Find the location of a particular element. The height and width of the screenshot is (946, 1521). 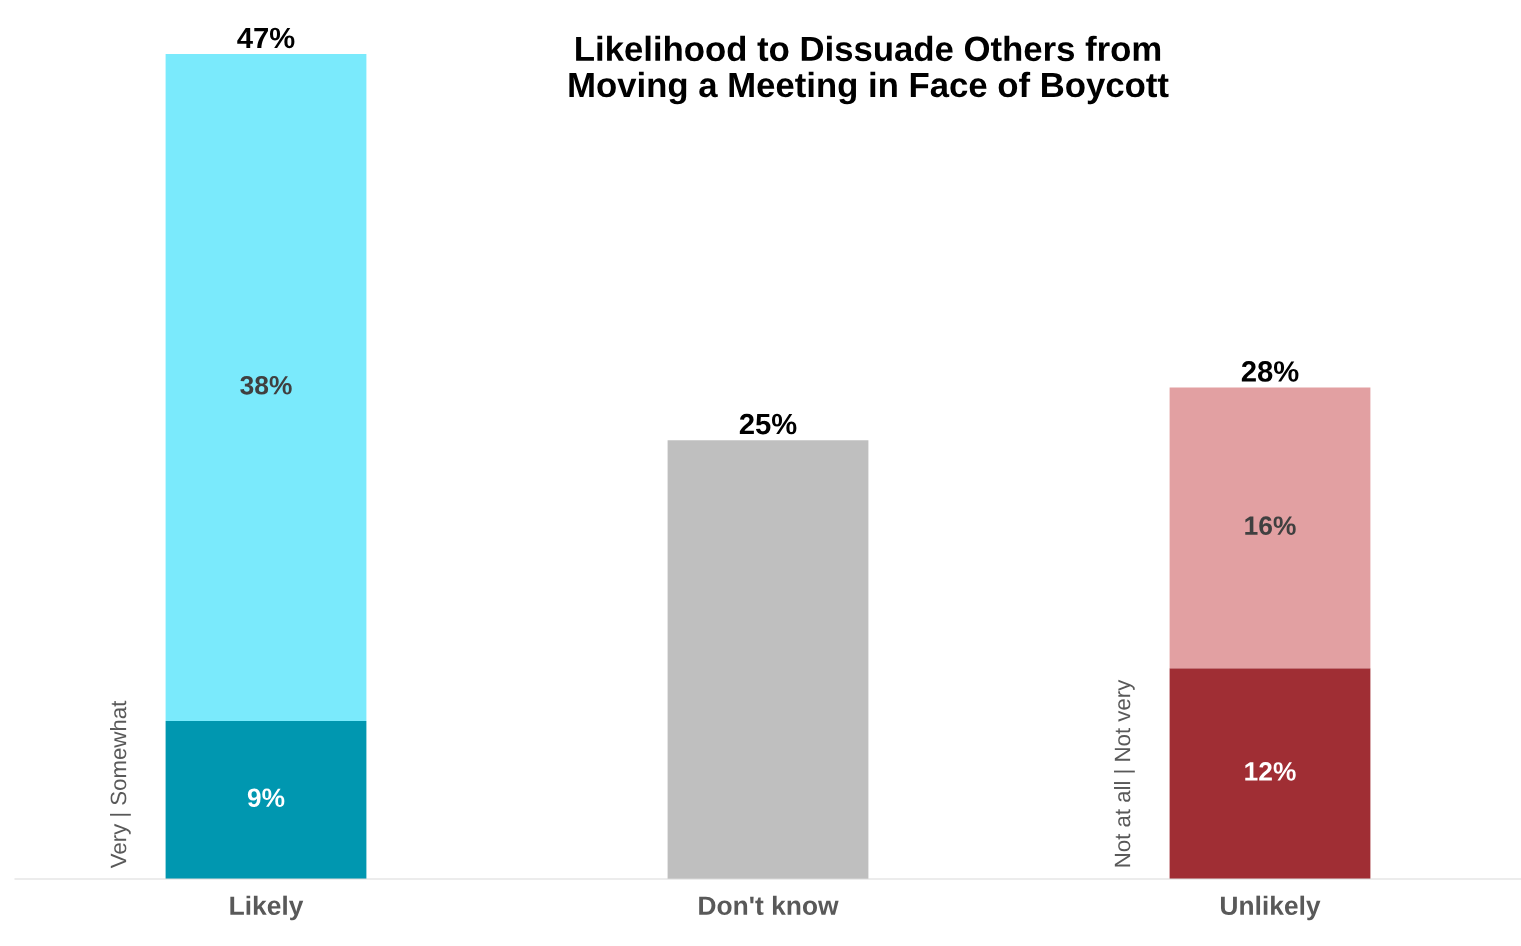

total-label: 28% is located at coordinates (1270, 371).